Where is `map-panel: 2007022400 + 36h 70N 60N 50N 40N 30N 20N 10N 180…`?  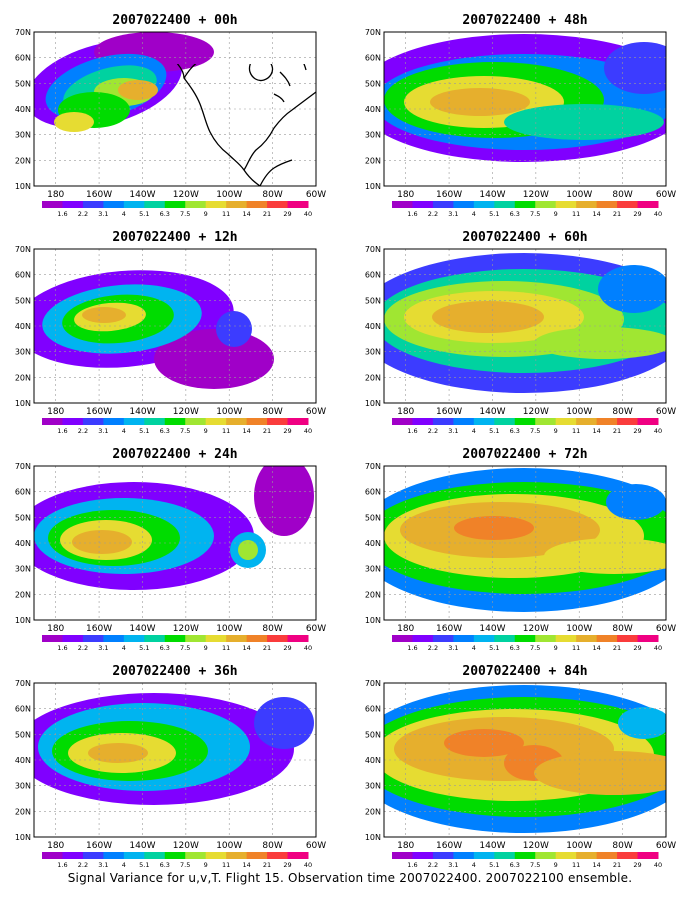
map-panel: 2007022400 + 36h 70N 60N 50N 40N 30N 20N 10N 180… is located at coordinates (170, 766).